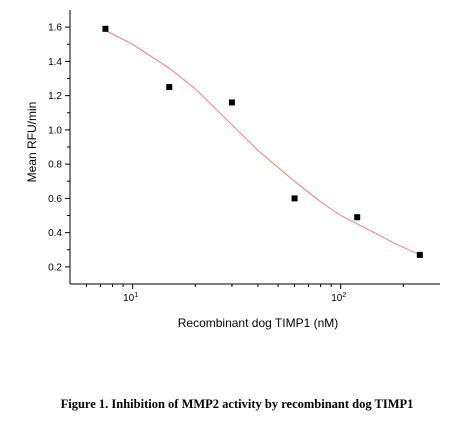 The height and width of the screenshot is (422, 474). I want to click on y-tick-label: 1.4, so click(55, 62).